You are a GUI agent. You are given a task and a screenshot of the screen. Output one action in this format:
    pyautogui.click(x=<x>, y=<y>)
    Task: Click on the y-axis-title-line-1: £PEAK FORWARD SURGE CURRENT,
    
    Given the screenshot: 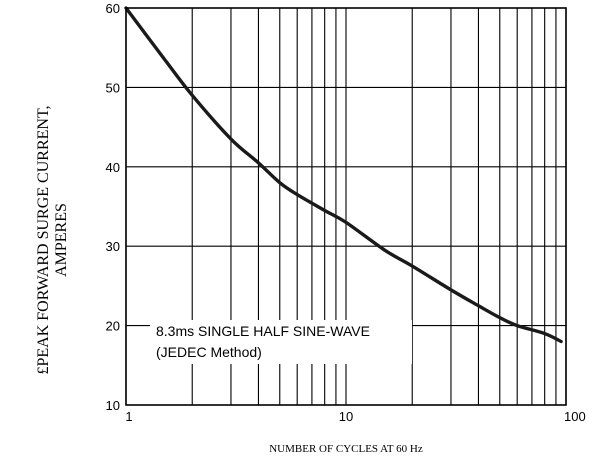 What is the action you would take?
    pyautogui.click(x=43, y=239)
    